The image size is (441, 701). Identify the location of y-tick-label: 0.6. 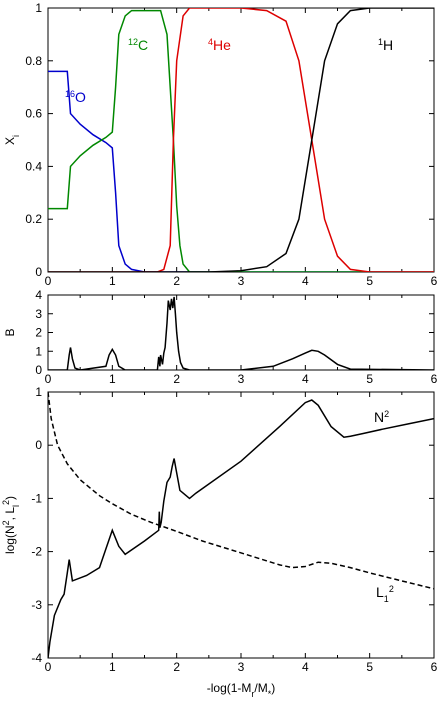
(33, 114).